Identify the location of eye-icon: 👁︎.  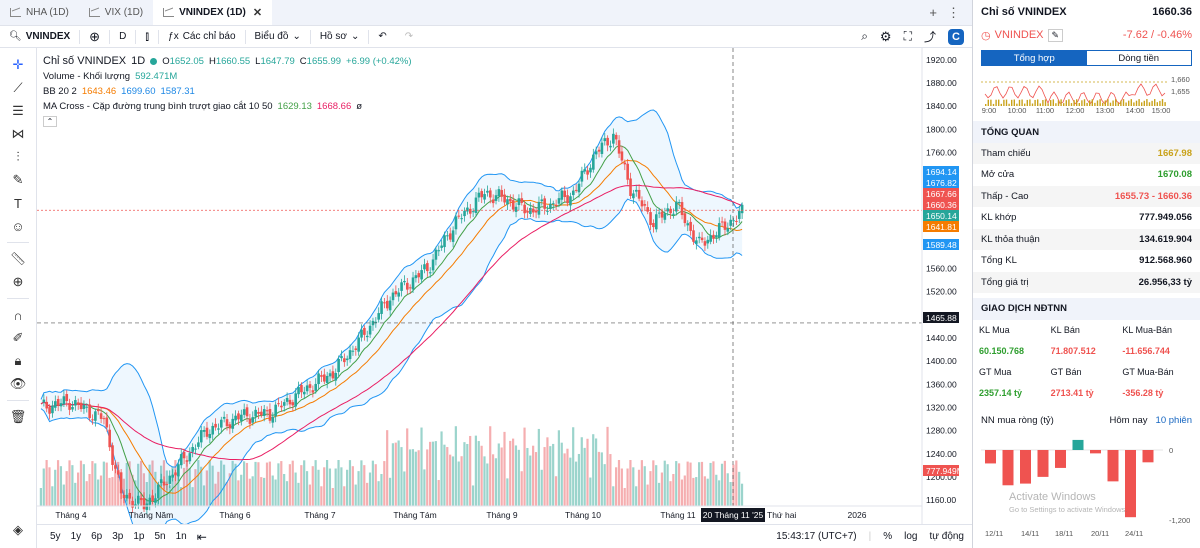
(18, 383).